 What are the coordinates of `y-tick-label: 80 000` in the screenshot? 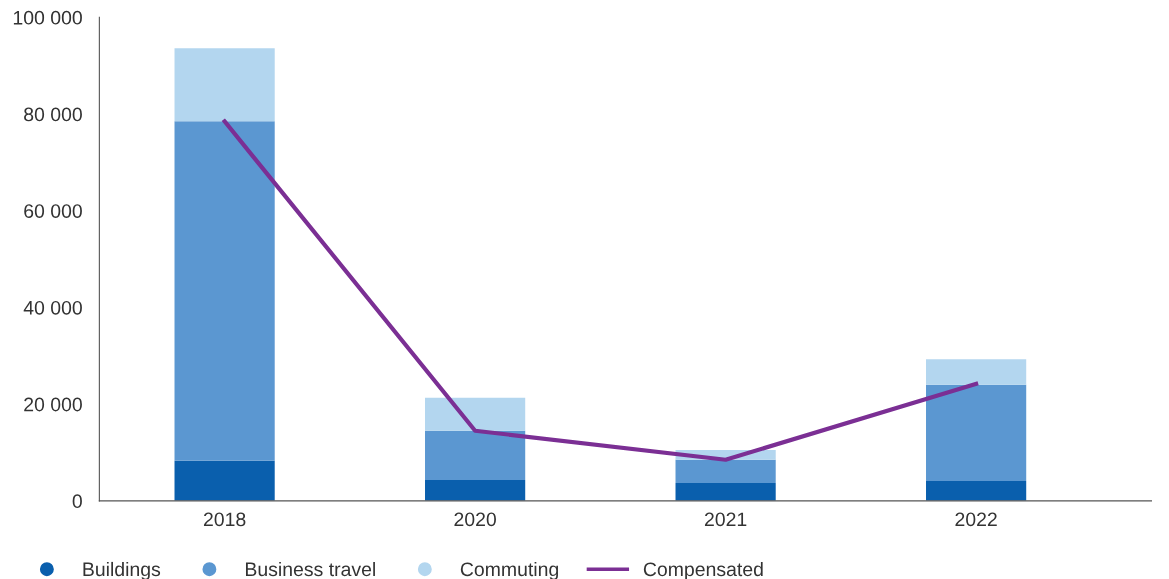 It's located at (53, 114).